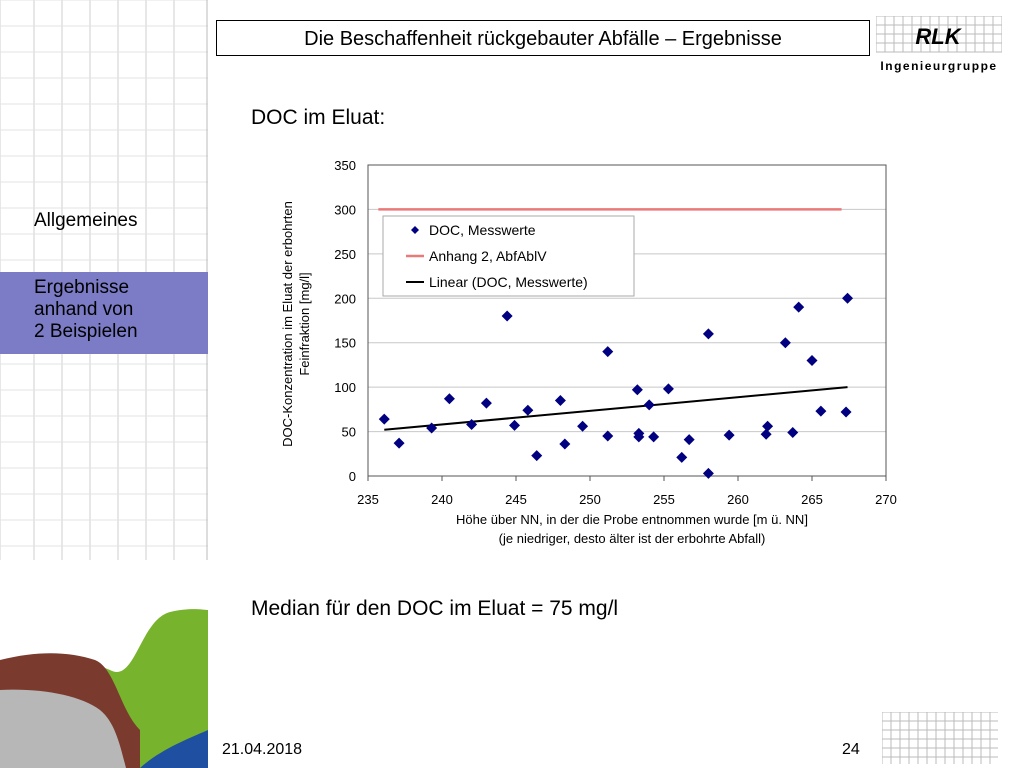  I want to click on nav-item-label-line: anhand von, so click(84, 309).